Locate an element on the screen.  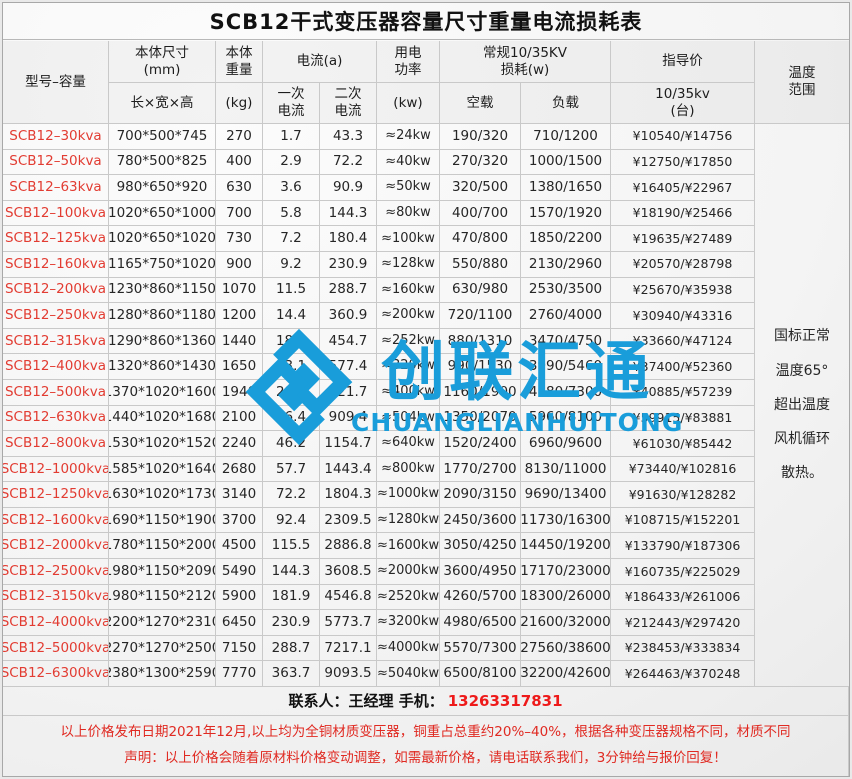
dims-cell: 1585*1020*1640 is located at coordinates (162, 469).